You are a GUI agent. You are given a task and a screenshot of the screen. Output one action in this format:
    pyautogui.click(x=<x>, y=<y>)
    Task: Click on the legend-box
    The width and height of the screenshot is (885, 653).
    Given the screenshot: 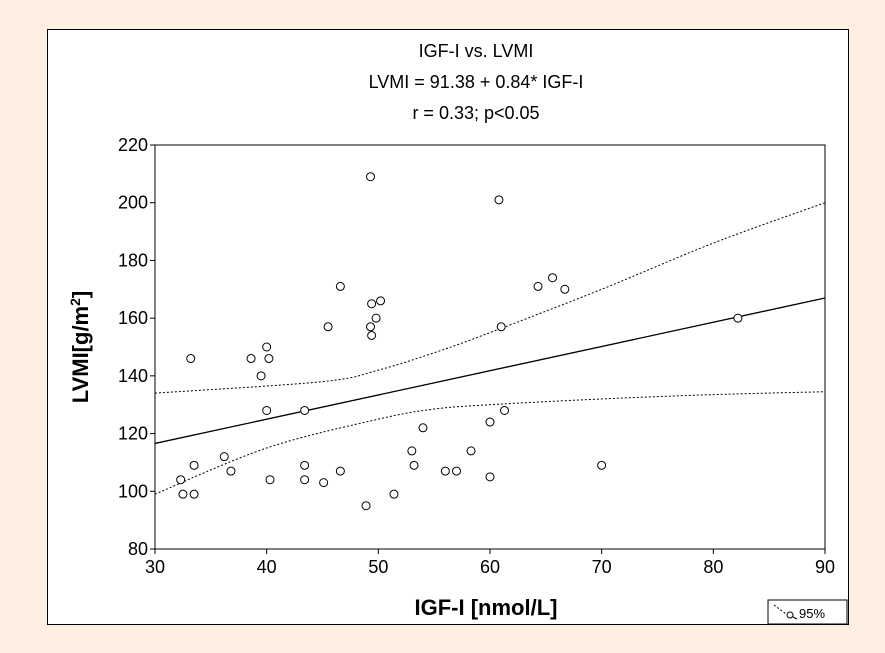 What is the action you would take?
    pyautogui.click(x=807, y=612)
    